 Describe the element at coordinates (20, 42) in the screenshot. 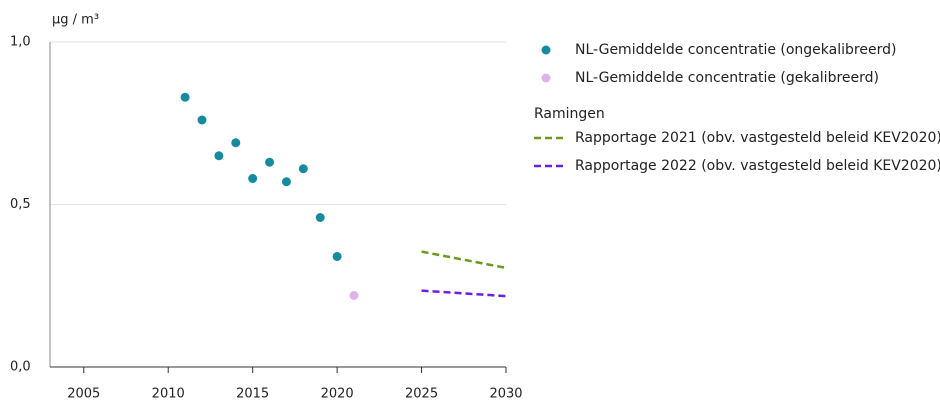

I see `y-tick-label: 1,0` at that location.